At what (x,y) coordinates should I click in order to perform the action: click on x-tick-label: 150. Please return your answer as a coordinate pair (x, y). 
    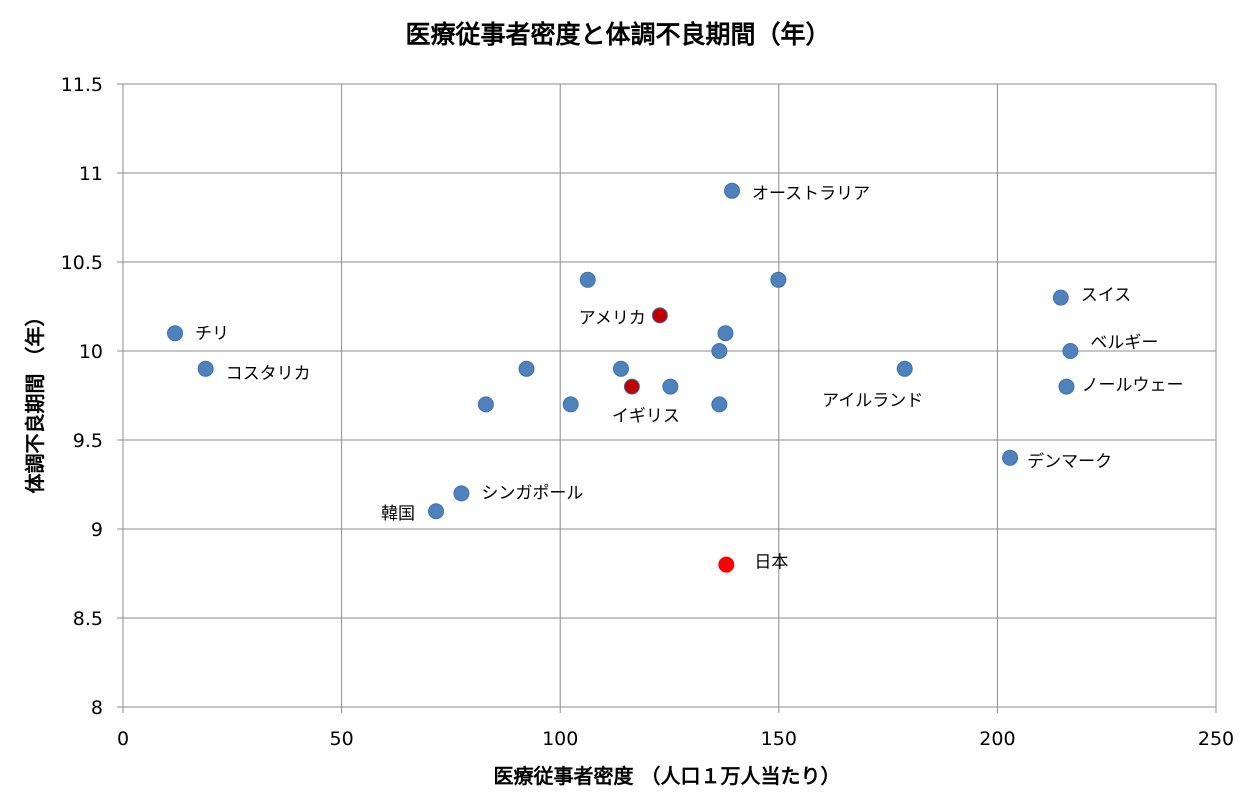
    Looking at the image, I should click on (779, 739).